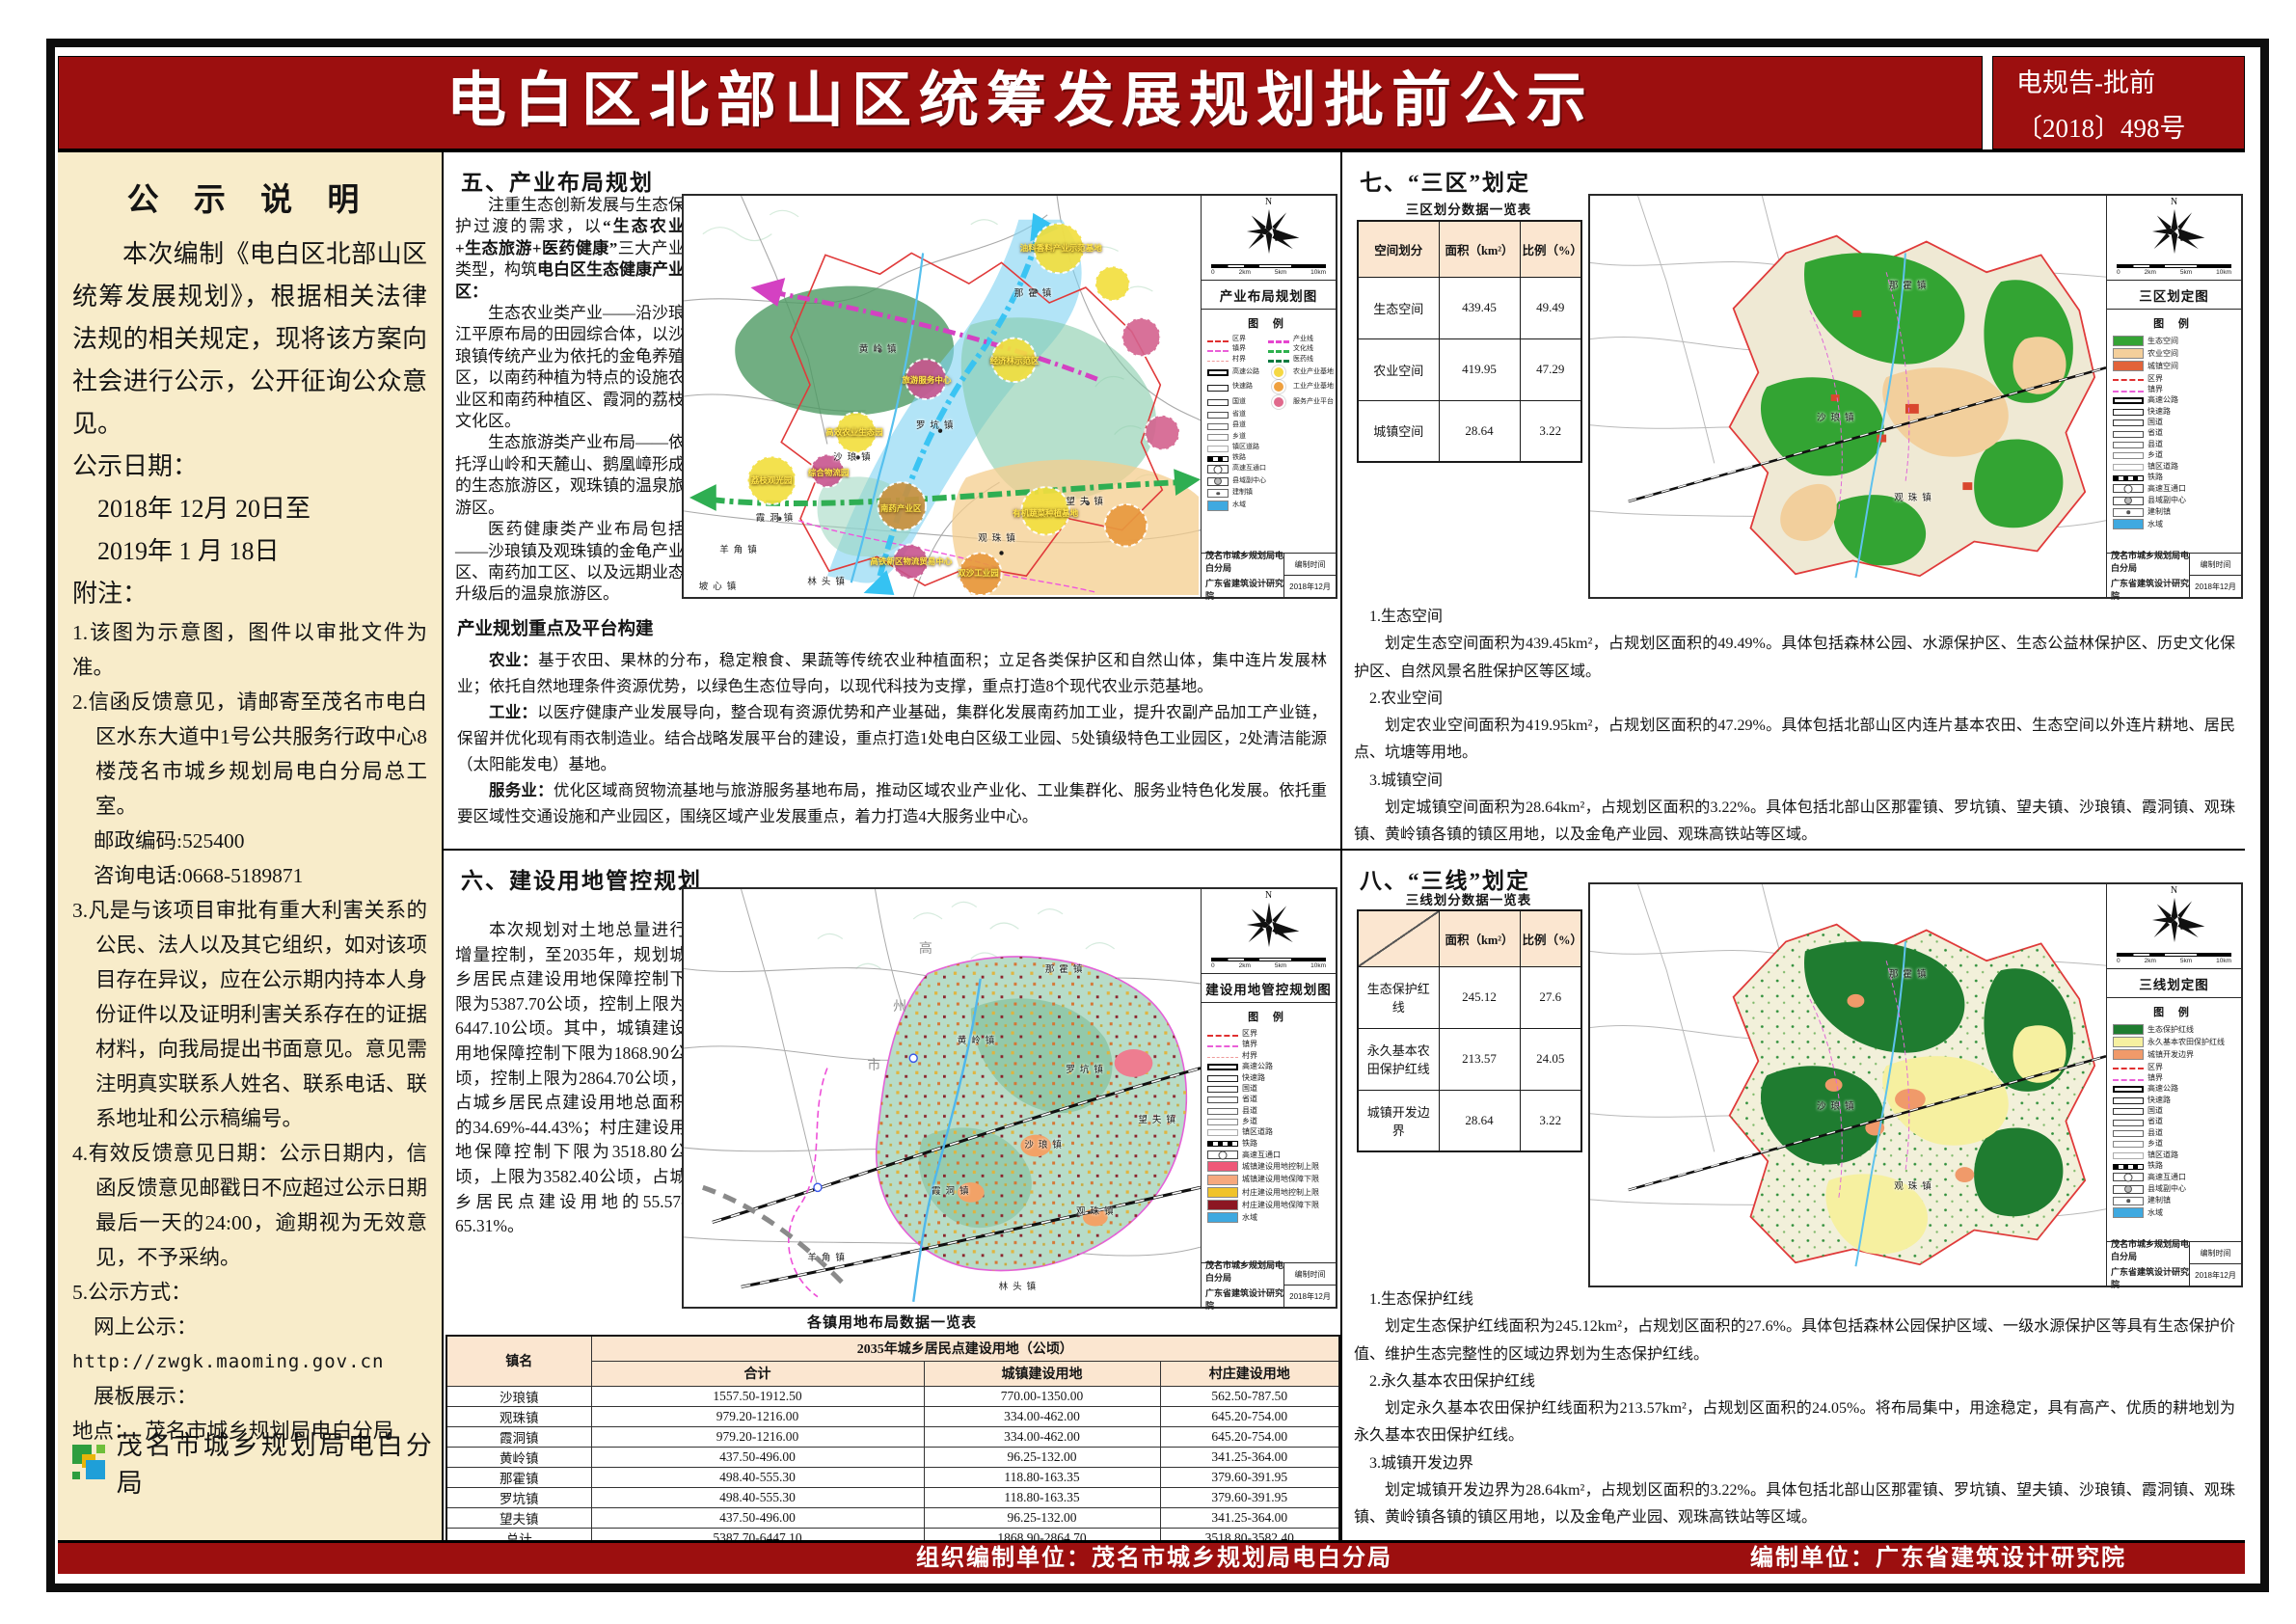 The image size is (2296, 1624). Describe the element at coordinates (1445, 183) in the screenshot. I see `section7-title: 七、“三区”划定` at that location.